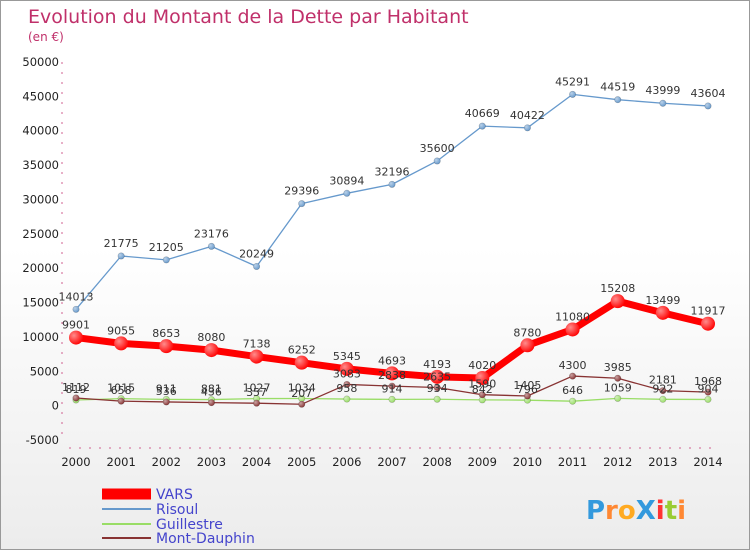  What do you see at coordinates (211, 337) in the screenshot?
I see `data-label: 8080` at bounding box center [211, 337].